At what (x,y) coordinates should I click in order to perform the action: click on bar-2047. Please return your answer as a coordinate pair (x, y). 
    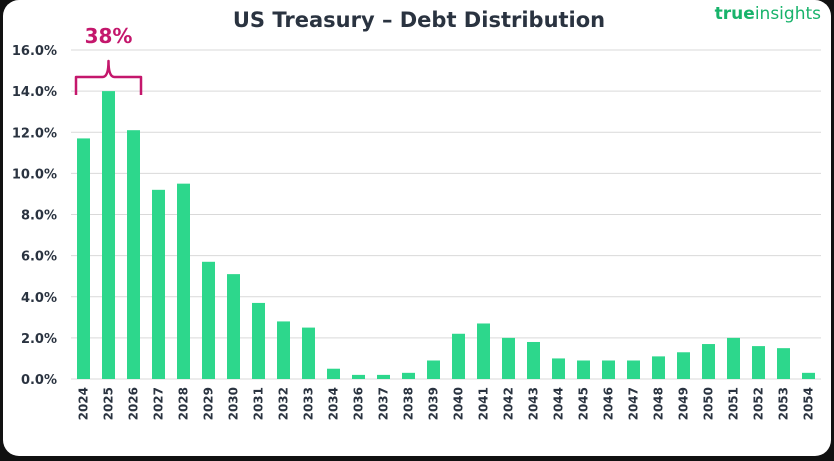
    Looking at the image, I should click on (633, 369).